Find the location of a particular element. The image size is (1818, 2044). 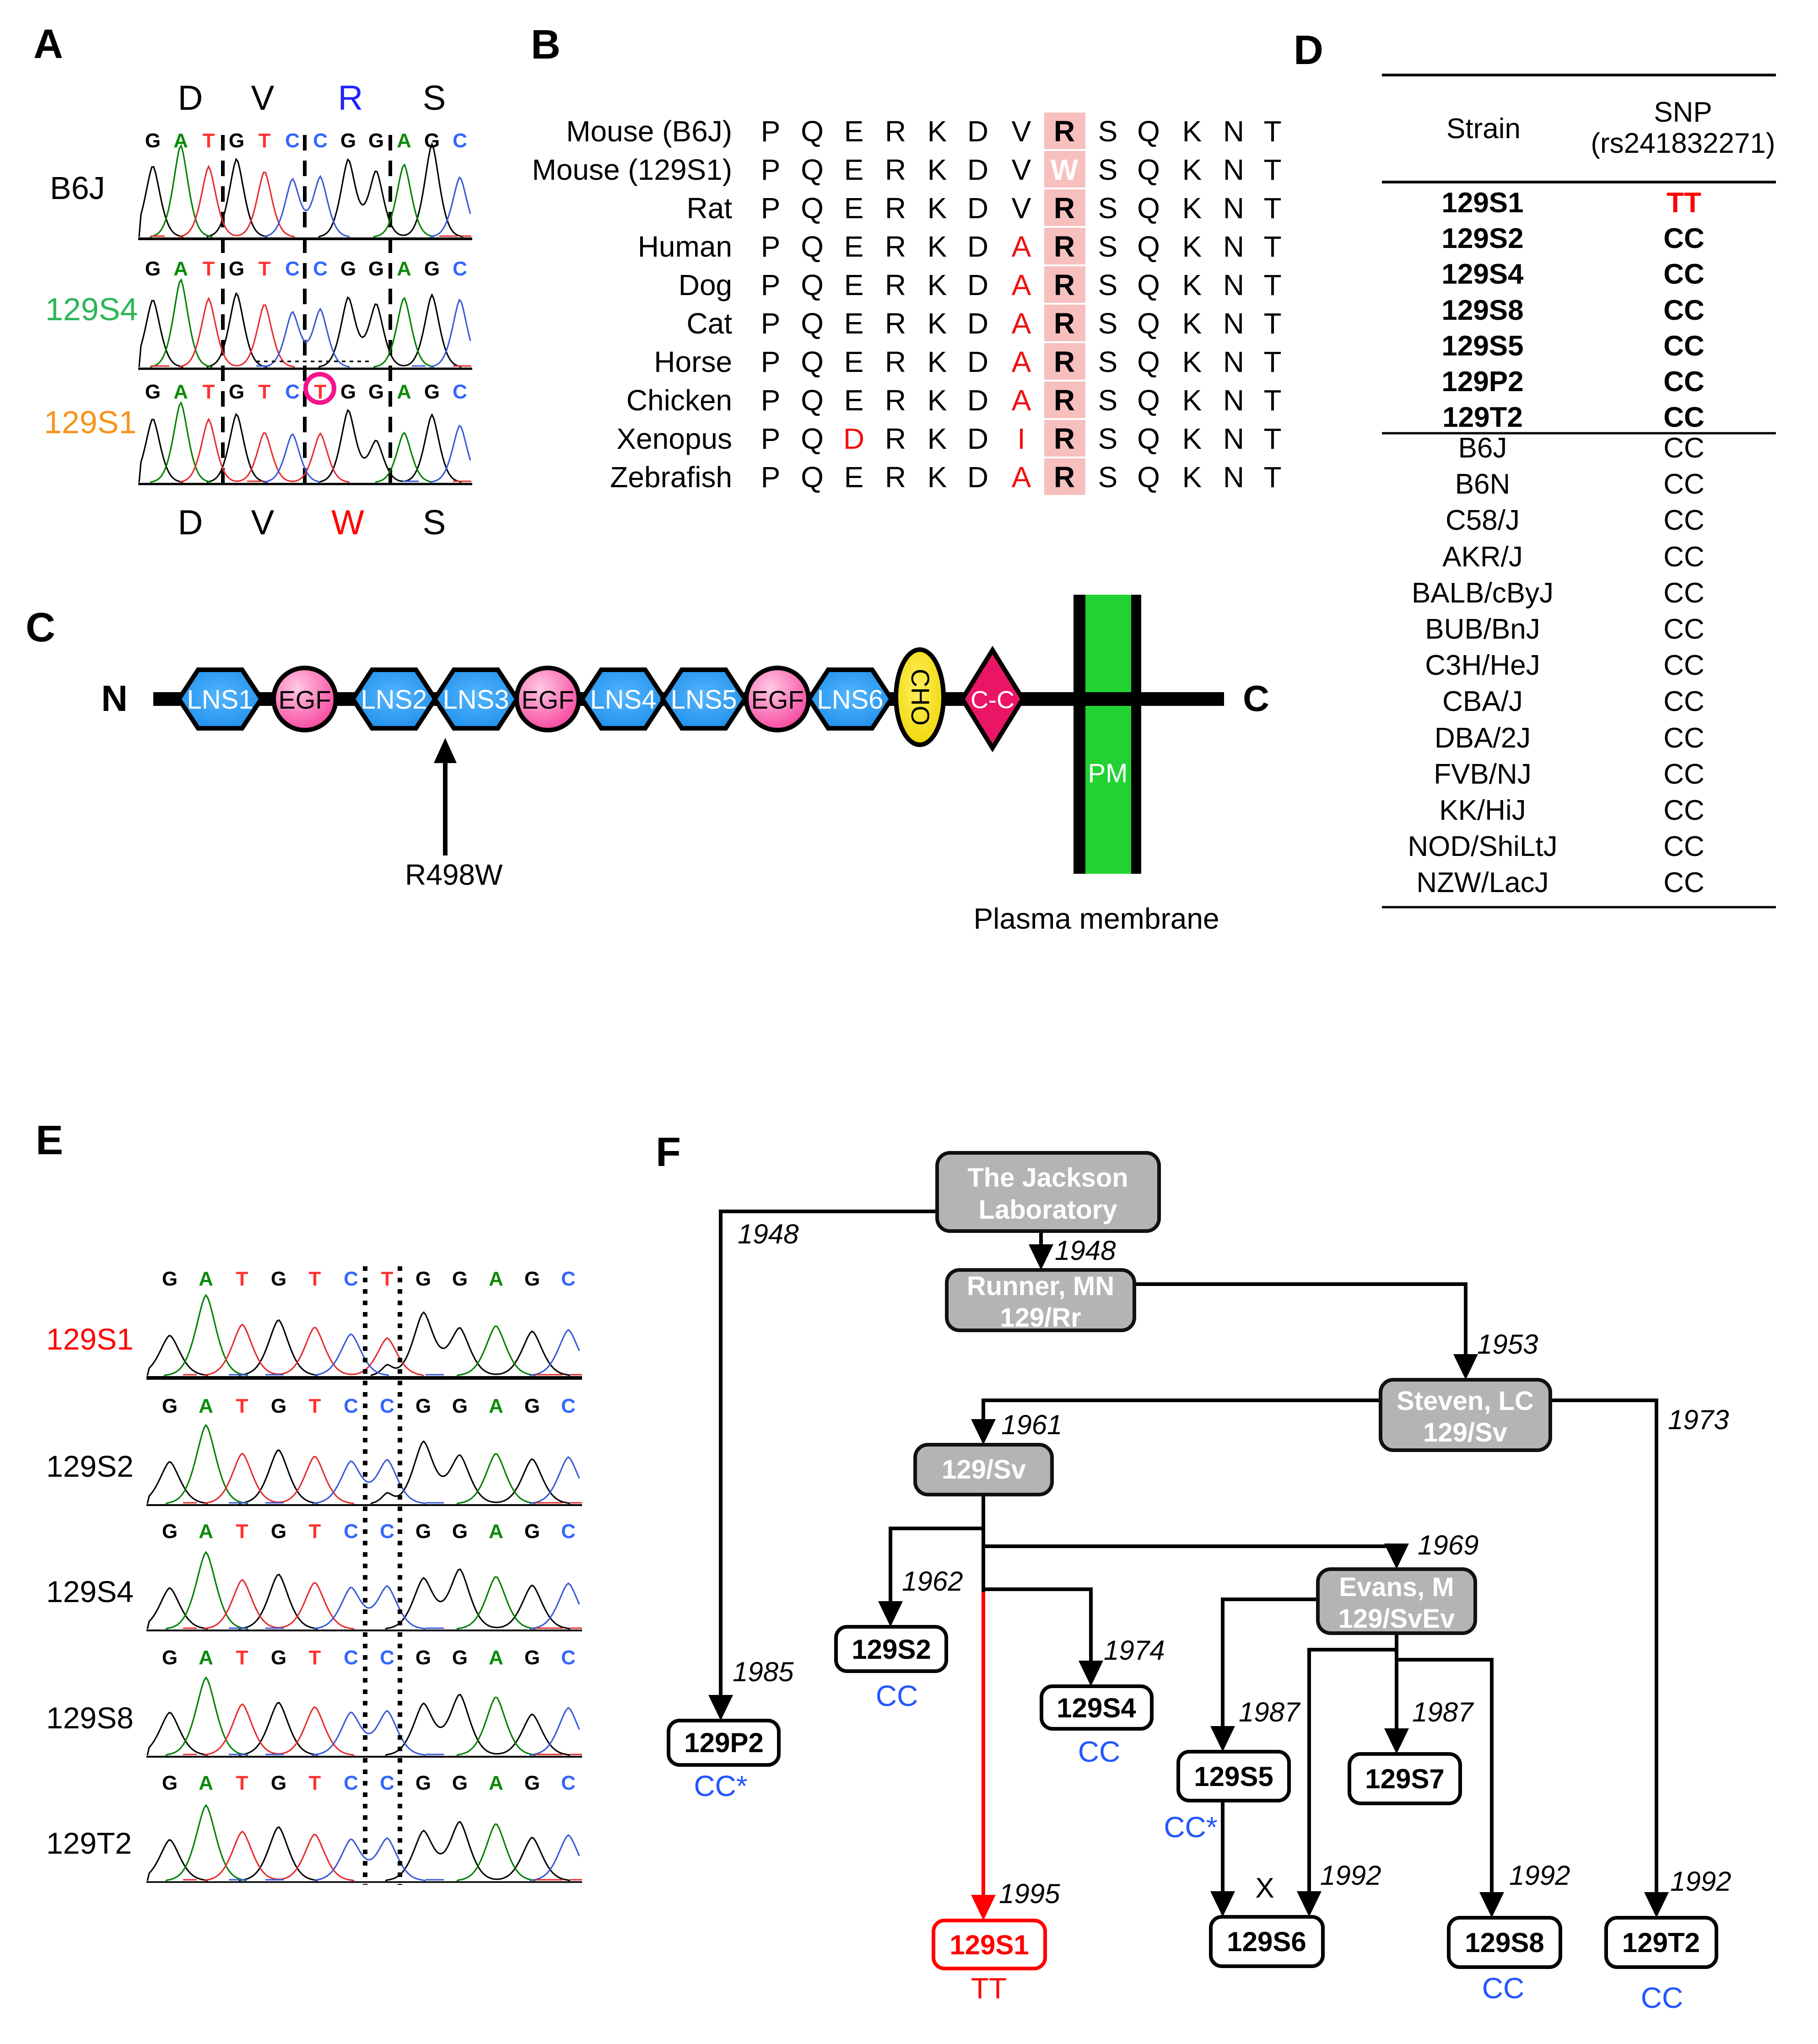

svg-text: Runner, MN is located at coordinates (1040, 1286).